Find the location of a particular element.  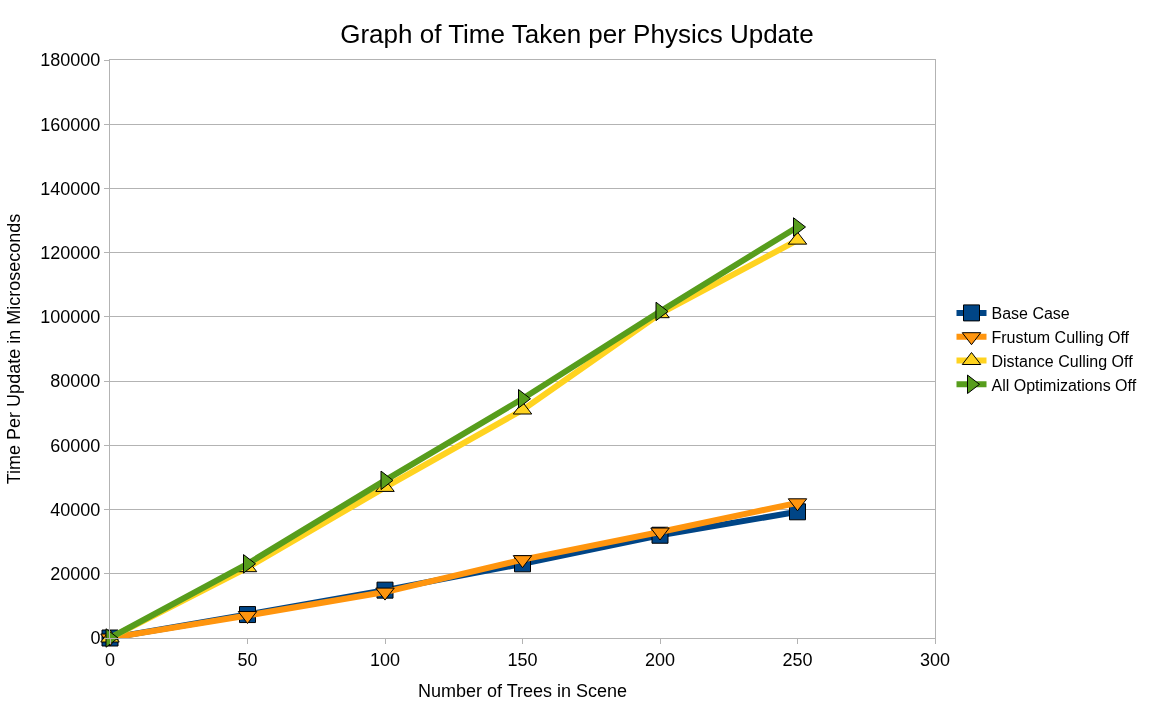

x-tick-label: 250 is located at coordinates (797, 659).